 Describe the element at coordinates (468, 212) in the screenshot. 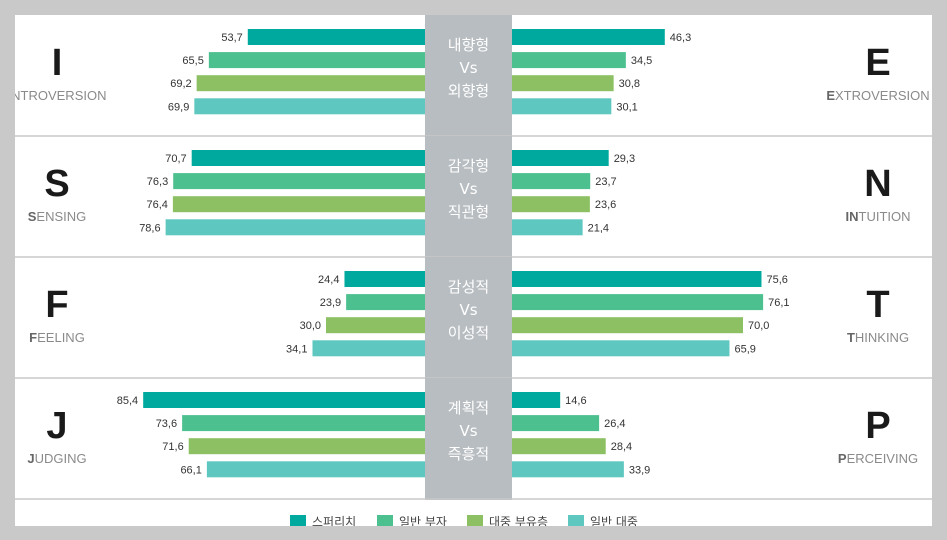

I see `center-label: 직관형` at that location.